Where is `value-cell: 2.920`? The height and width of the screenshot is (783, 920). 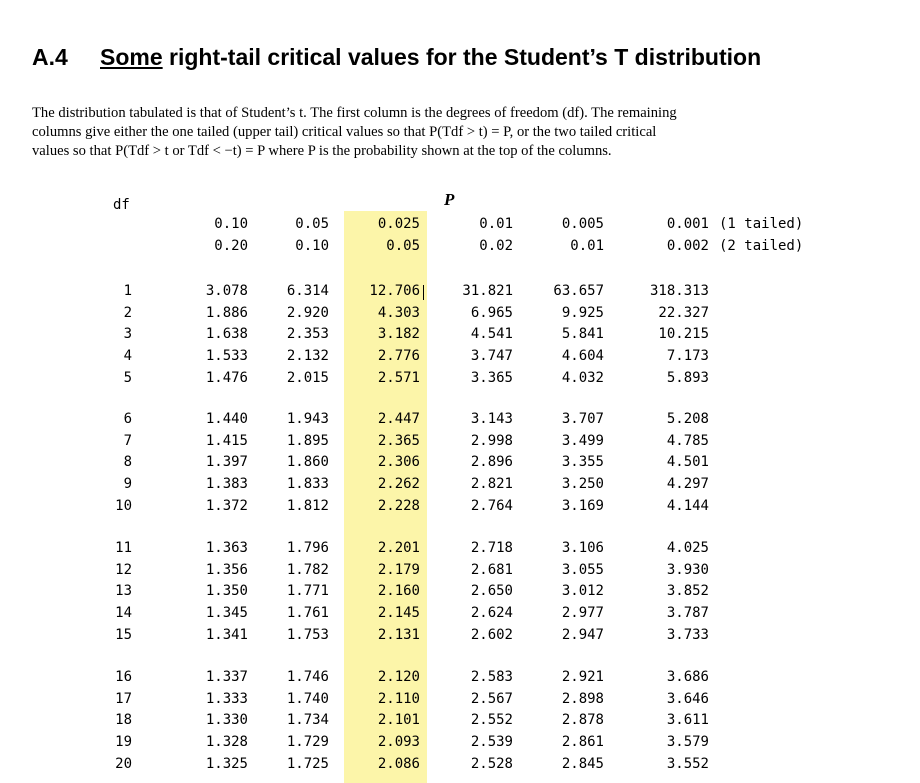
value-cell: 2.920 is located at coordinates (307, 312).